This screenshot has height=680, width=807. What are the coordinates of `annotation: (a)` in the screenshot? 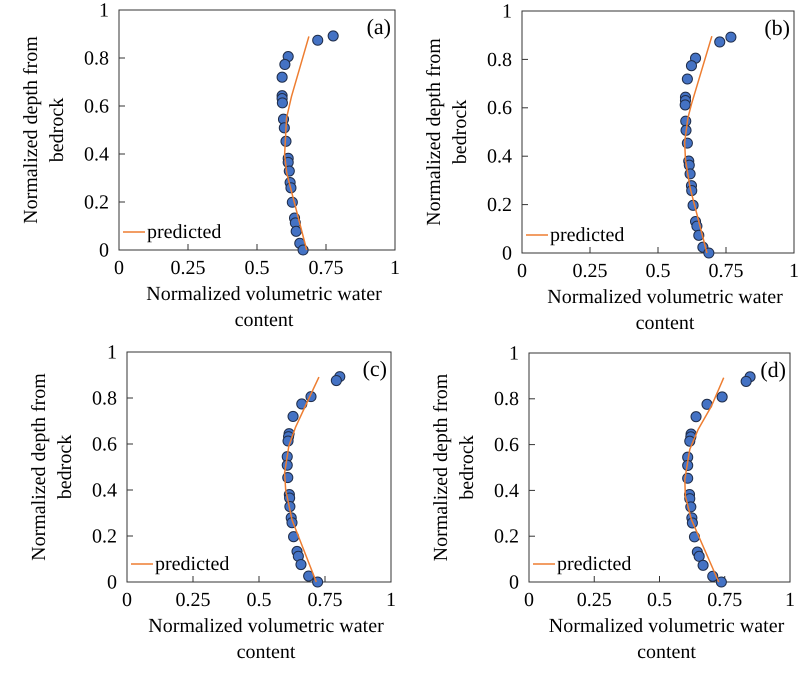 It's located at (378, 26).